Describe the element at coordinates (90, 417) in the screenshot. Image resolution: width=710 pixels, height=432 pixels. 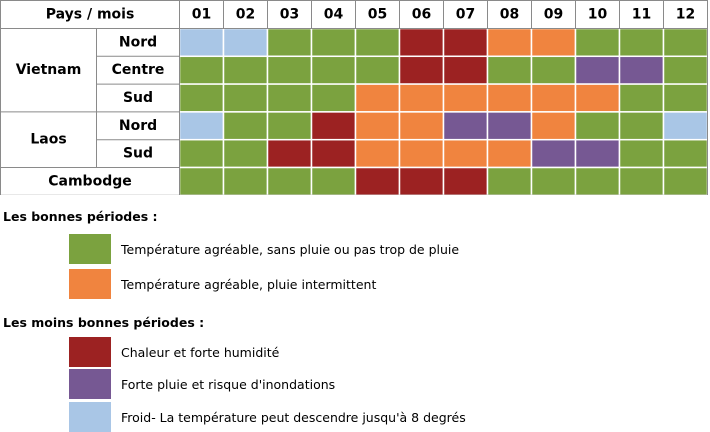
I see `legend-swatch-cold` at that location.